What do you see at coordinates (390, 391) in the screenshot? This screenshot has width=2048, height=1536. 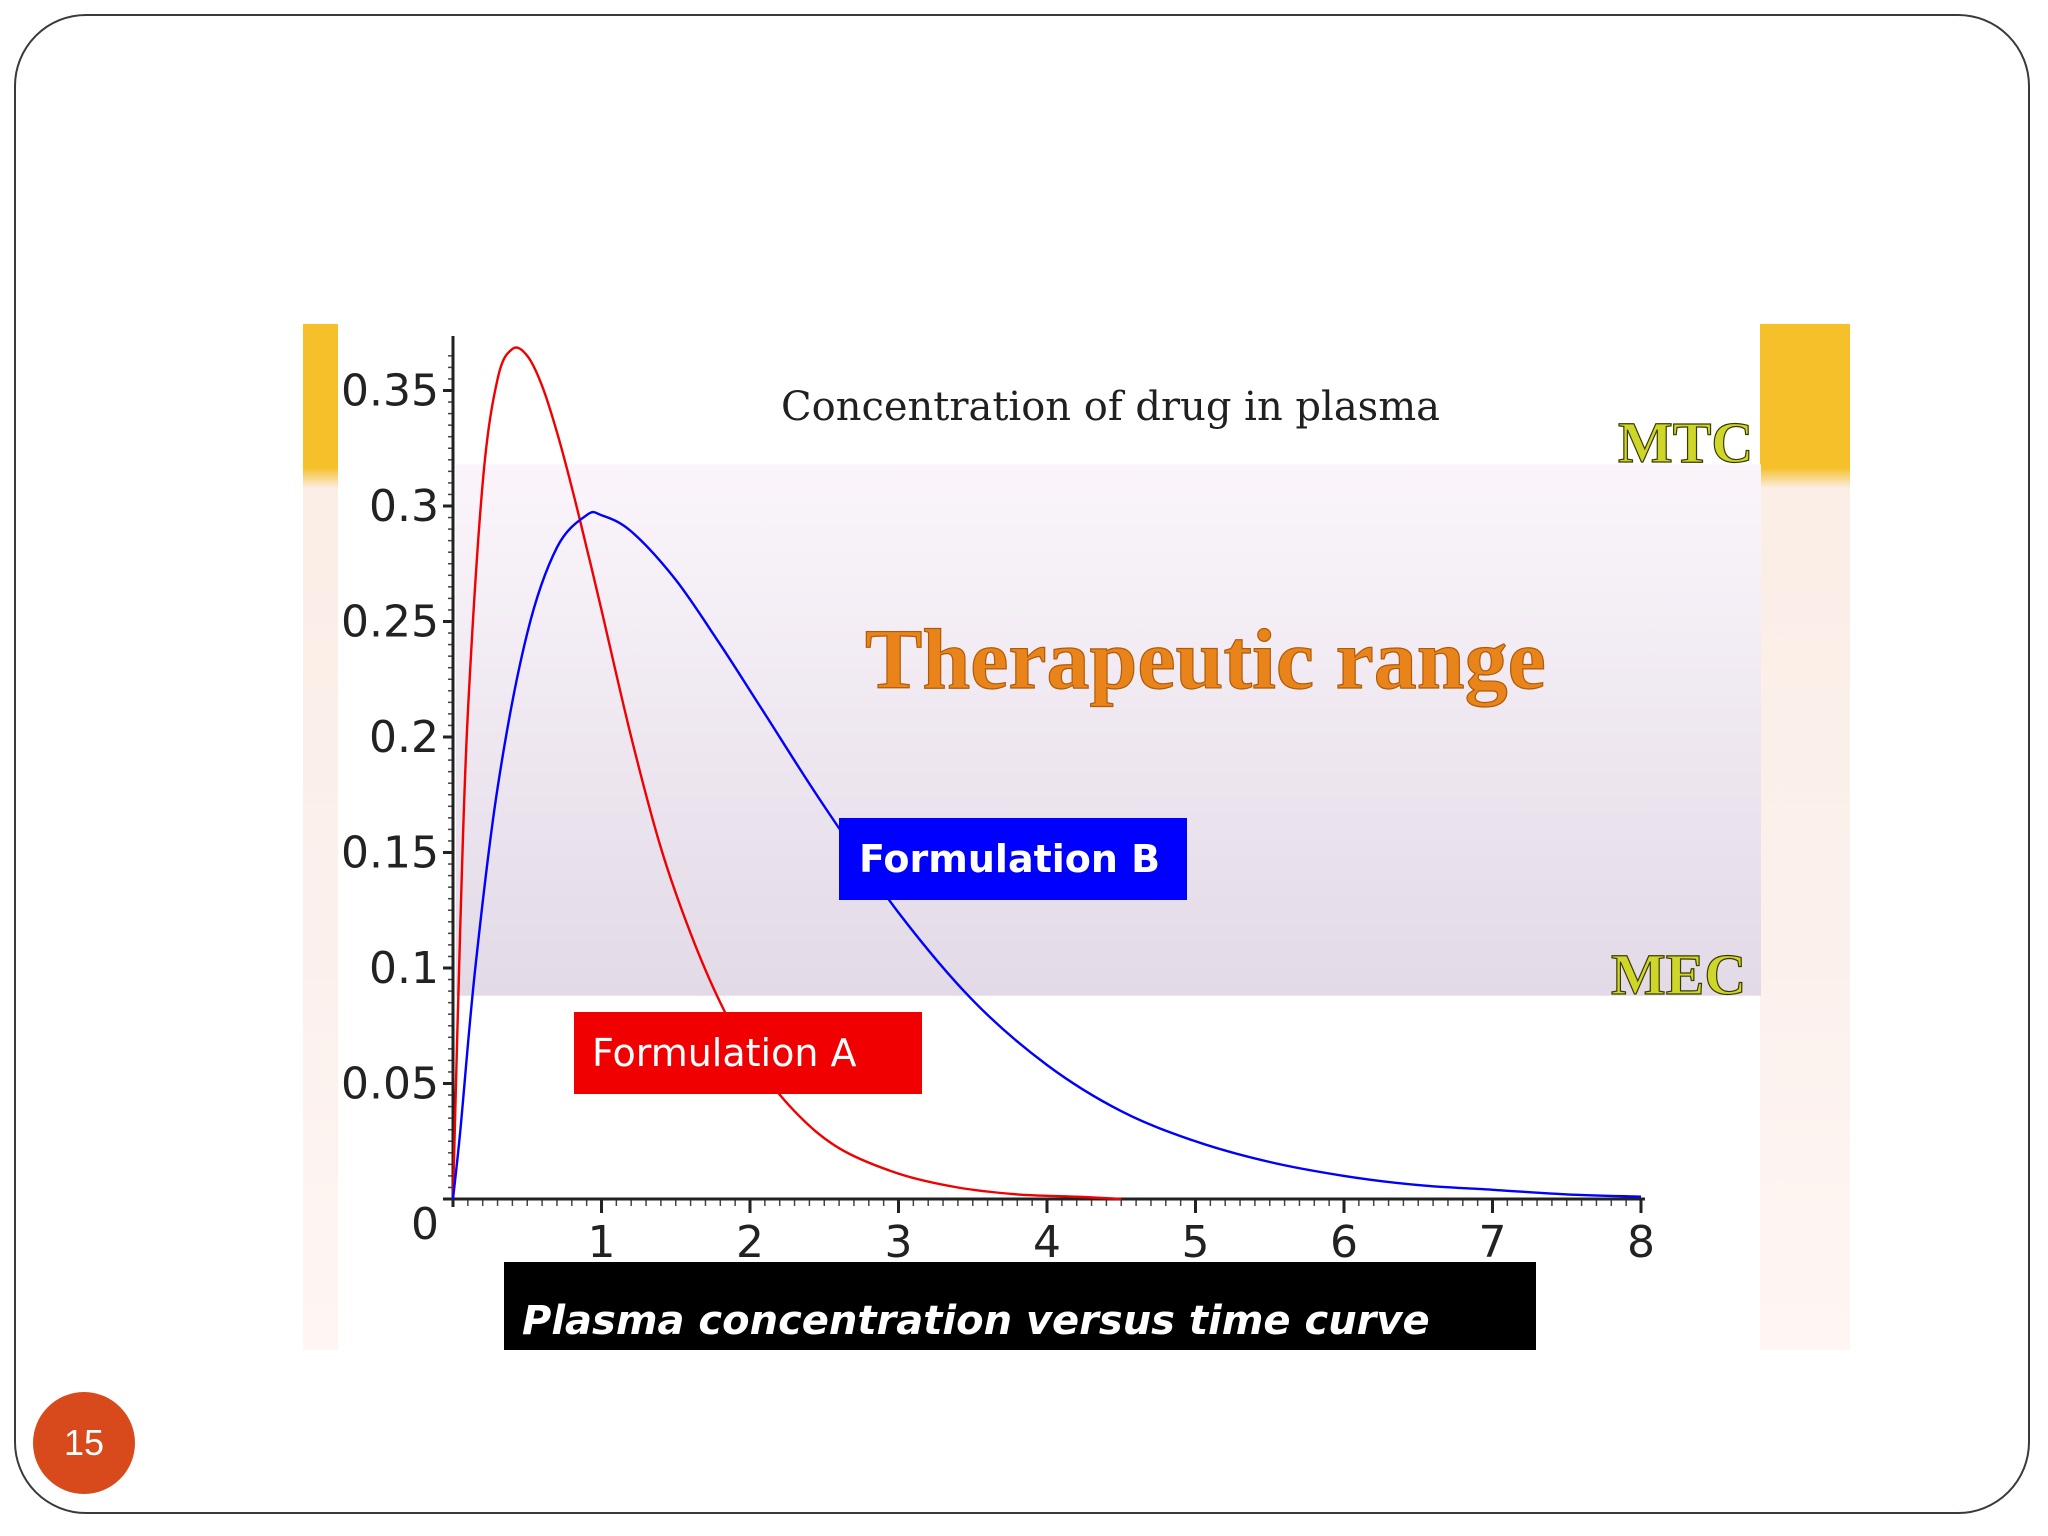 I see `y-tick-label: 0.35` at bounding box center [390, 391].